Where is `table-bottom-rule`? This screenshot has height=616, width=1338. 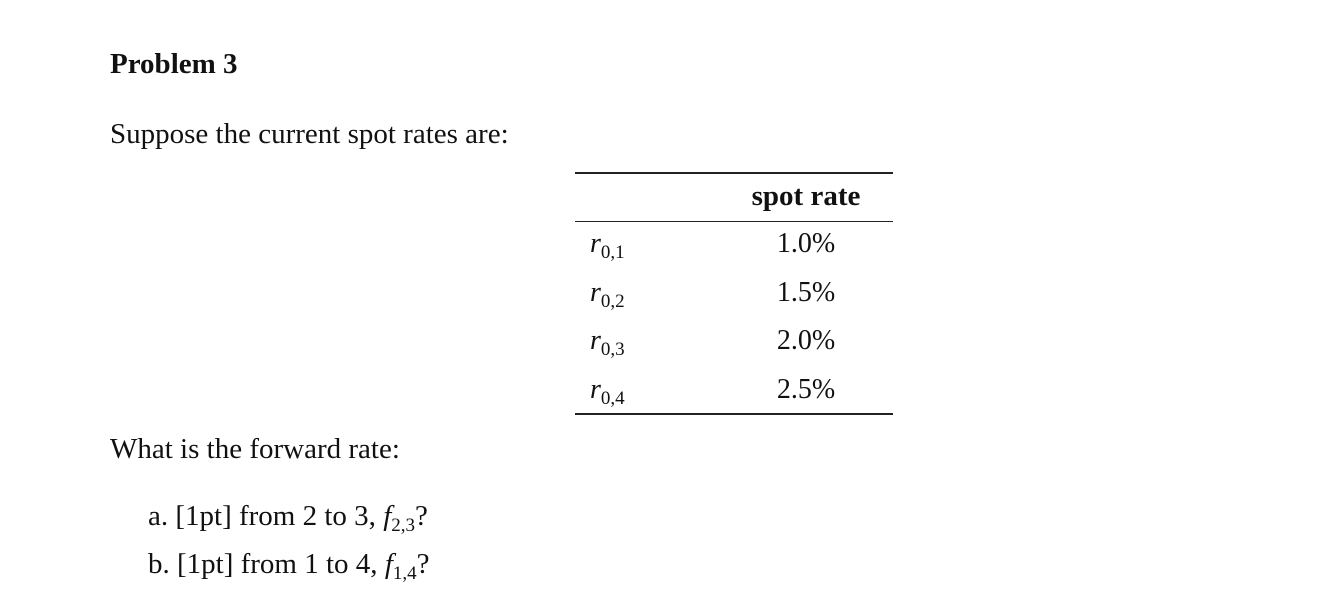 table-bottom-rule is located at coordinates (734, 414).